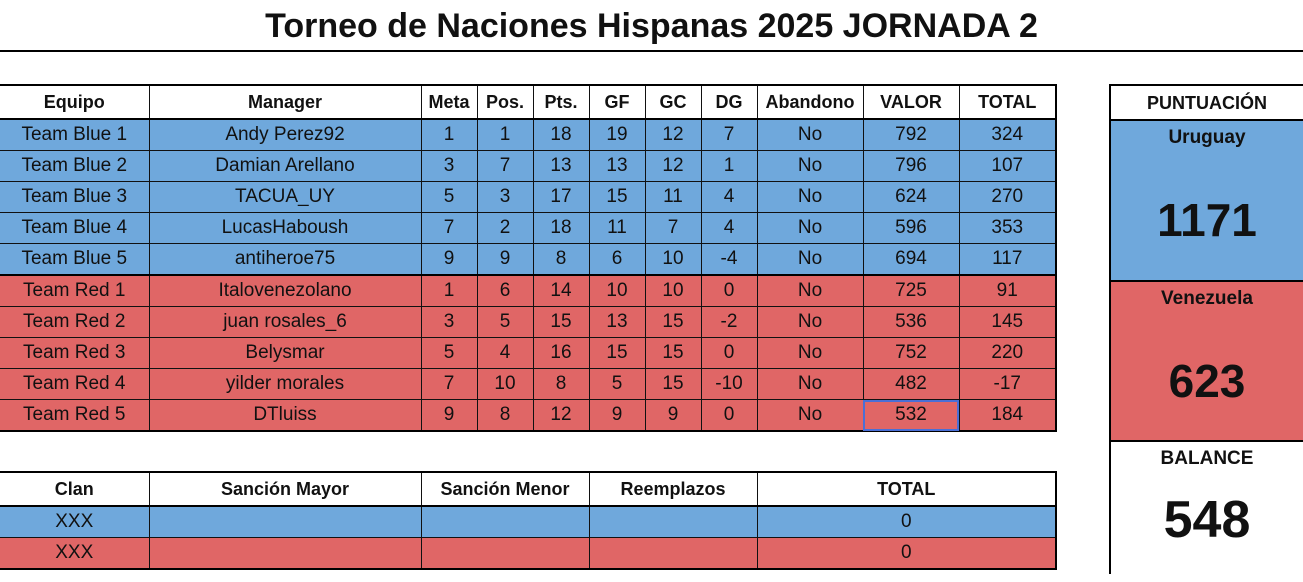 The image size is (1303, 582). I want to click on manager-cell: yilder morales, so click(285, 384).